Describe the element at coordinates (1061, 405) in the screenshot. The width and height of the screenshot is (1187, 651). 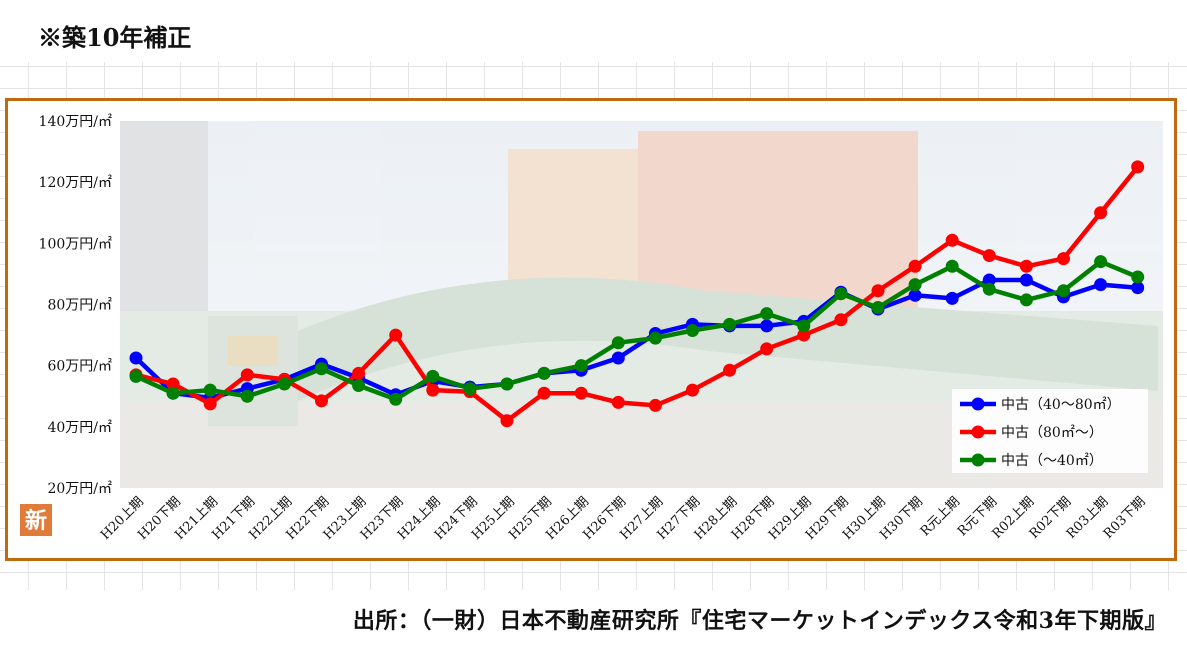
I see `legend-label: 中古（40～80㎡）` at that location.